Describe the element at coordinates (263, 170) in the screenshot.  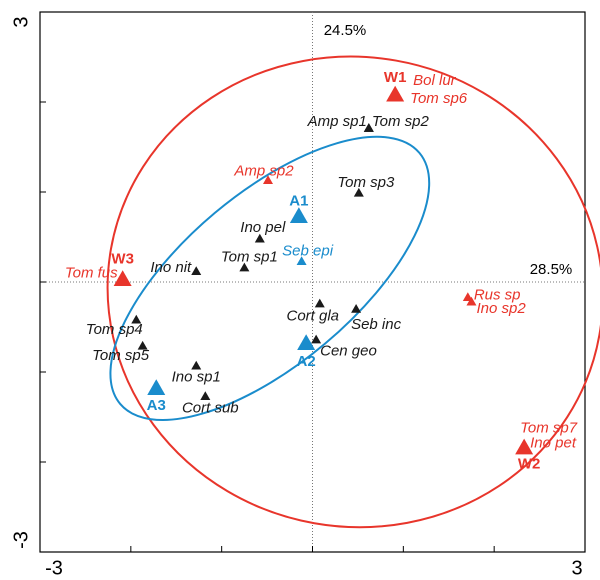
I see `species-label: Amp sp2` at that location.